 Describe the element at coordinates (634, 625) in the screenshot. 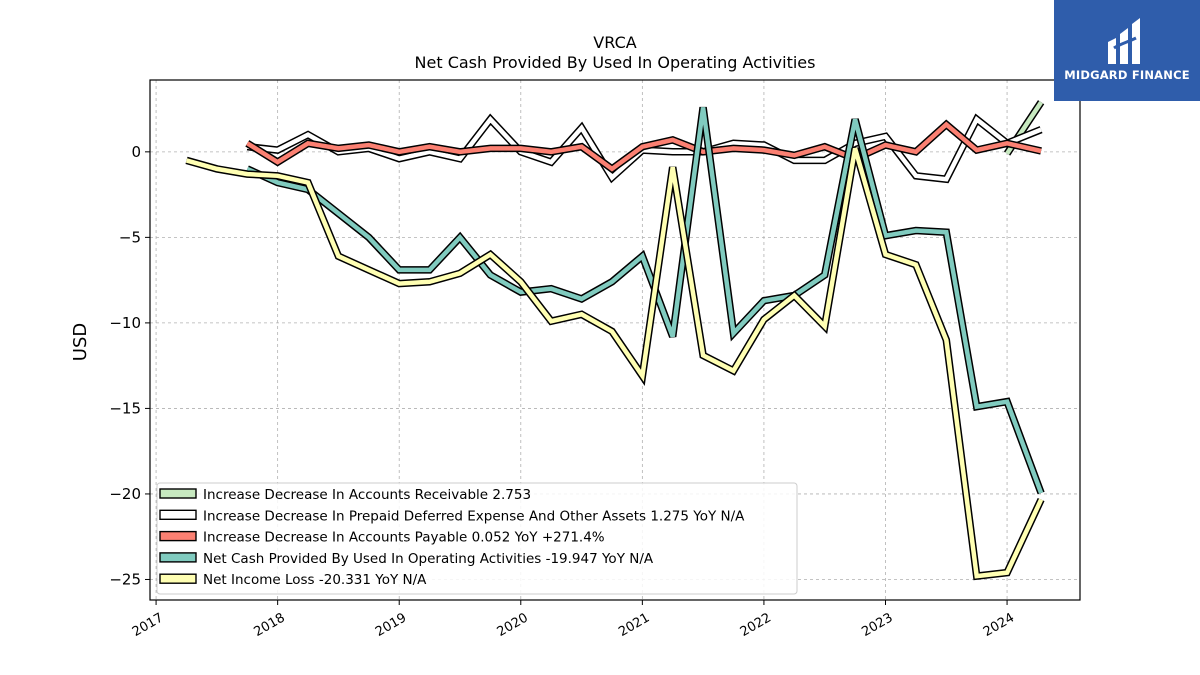

I see `x-tick-label: 2021` at that location.